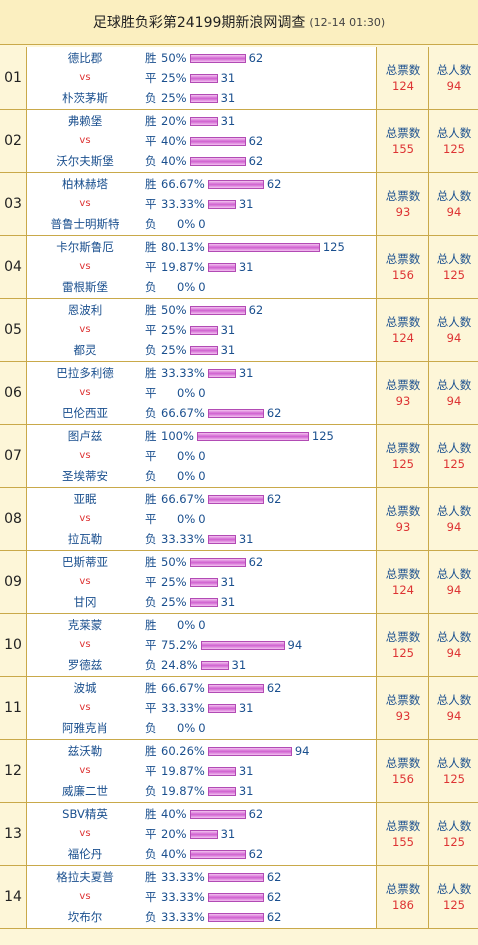 The image size is (478, 945). Describe the element at coordinates (259, 393) in the screenshot. I see `vote-breakdown: 胜 33.33% 31 平 0% 0 负 66.67% 62` at that location.